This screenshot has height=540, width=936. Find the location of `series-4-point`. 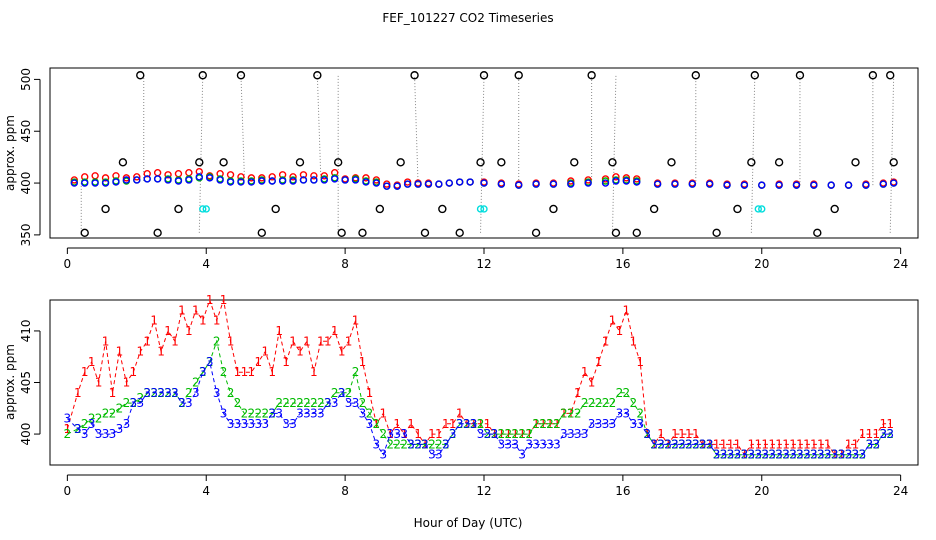

series-4-point is located at coordinates (484, 209).